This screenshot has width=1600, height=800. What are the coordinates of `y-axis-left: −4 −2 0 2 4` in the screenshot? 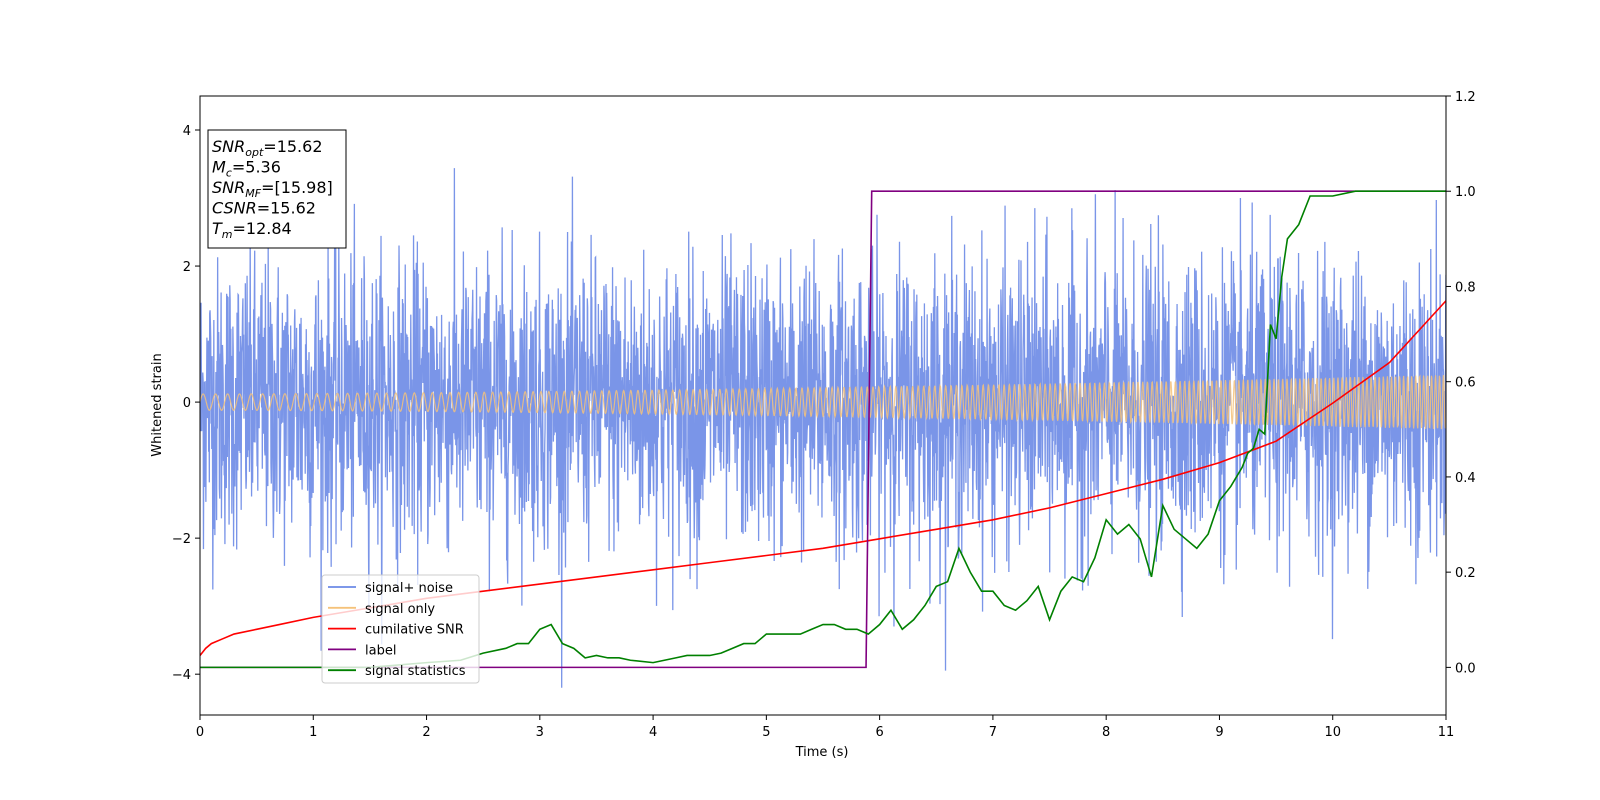 It's located at (186, 403).